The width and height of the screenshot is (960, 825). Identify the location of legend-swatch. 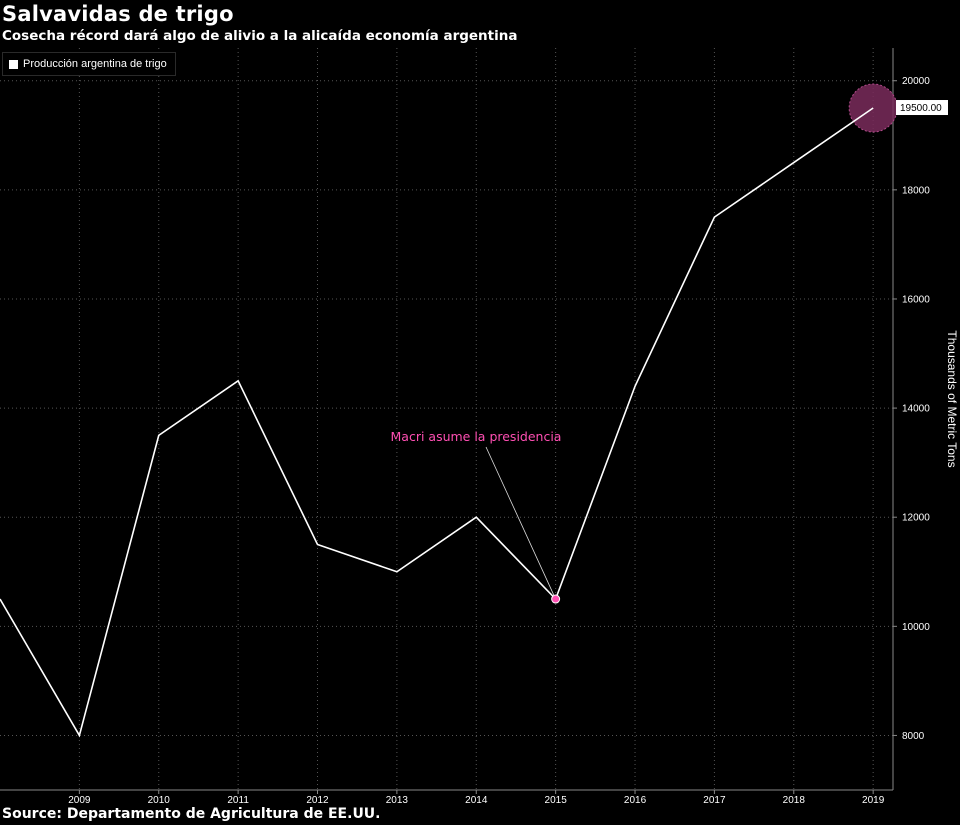
(13, 64).